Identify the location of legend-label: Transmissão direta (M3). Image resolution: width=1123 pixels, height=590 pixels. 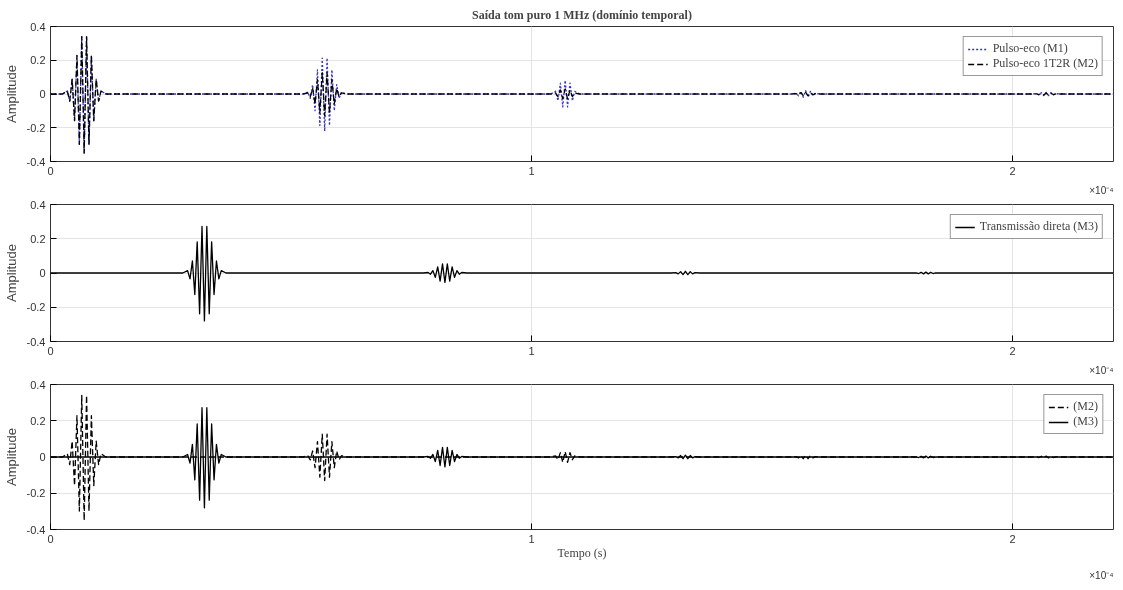
(1038, 226).